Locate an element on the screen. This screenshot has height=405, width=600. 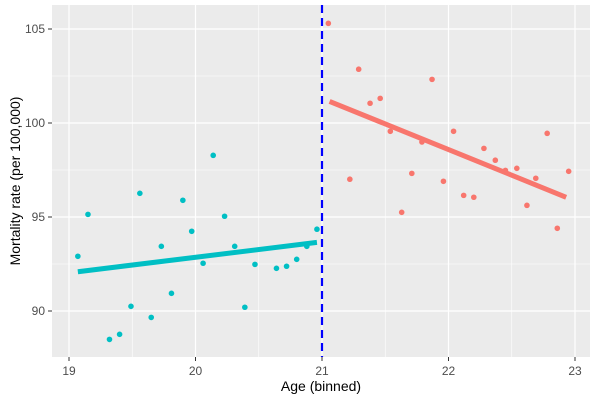
x-tick-label: 20 is located at coordinates (196, 371).